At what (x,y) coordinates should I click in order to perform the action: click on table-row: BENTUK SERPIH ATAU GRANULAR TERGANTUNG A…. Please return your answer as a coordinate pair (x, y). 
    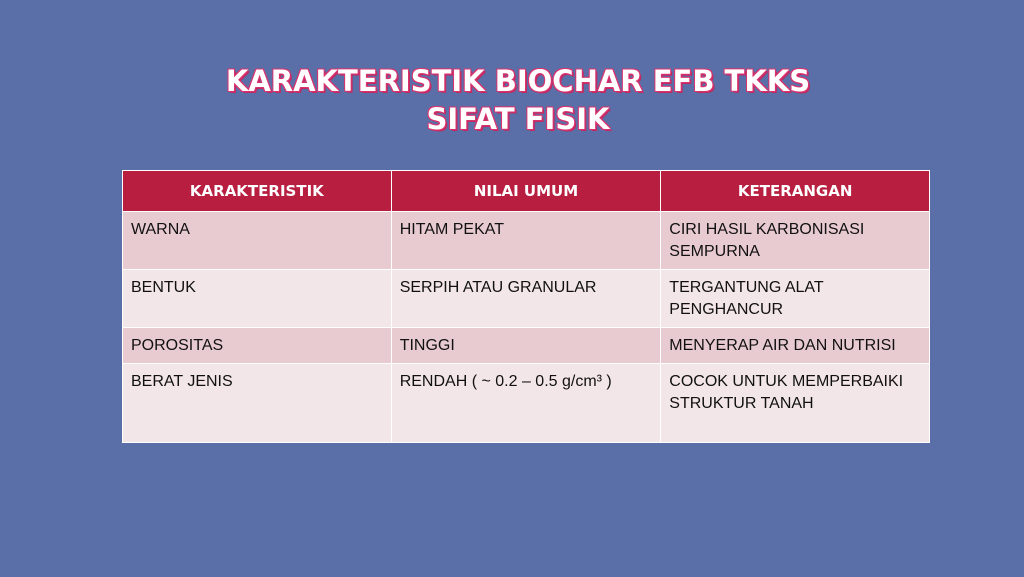
    Looking at the image, I should click on (526, 298).